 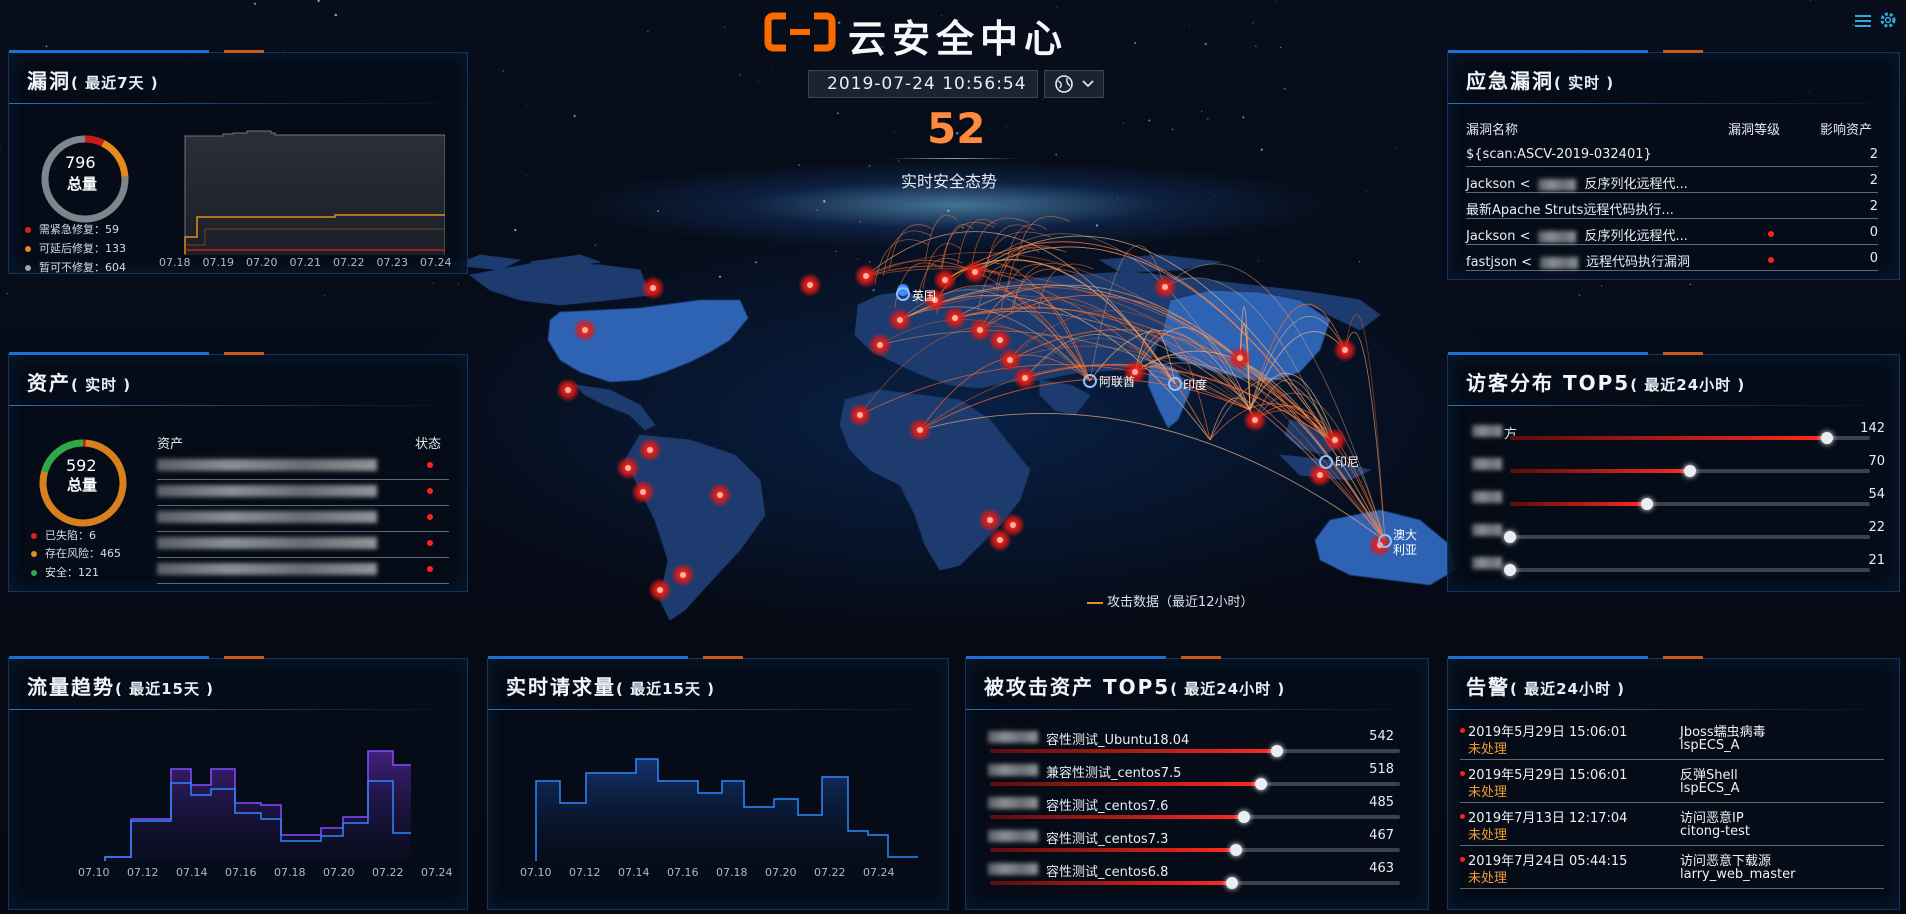 What do you see at coordinates (1672, 784) in the screenshot?
I see `alert-row: 2019年5月29日 15:06:01 未处理 反弹Shell lspECS_A` at bounding box center [1672, 784].